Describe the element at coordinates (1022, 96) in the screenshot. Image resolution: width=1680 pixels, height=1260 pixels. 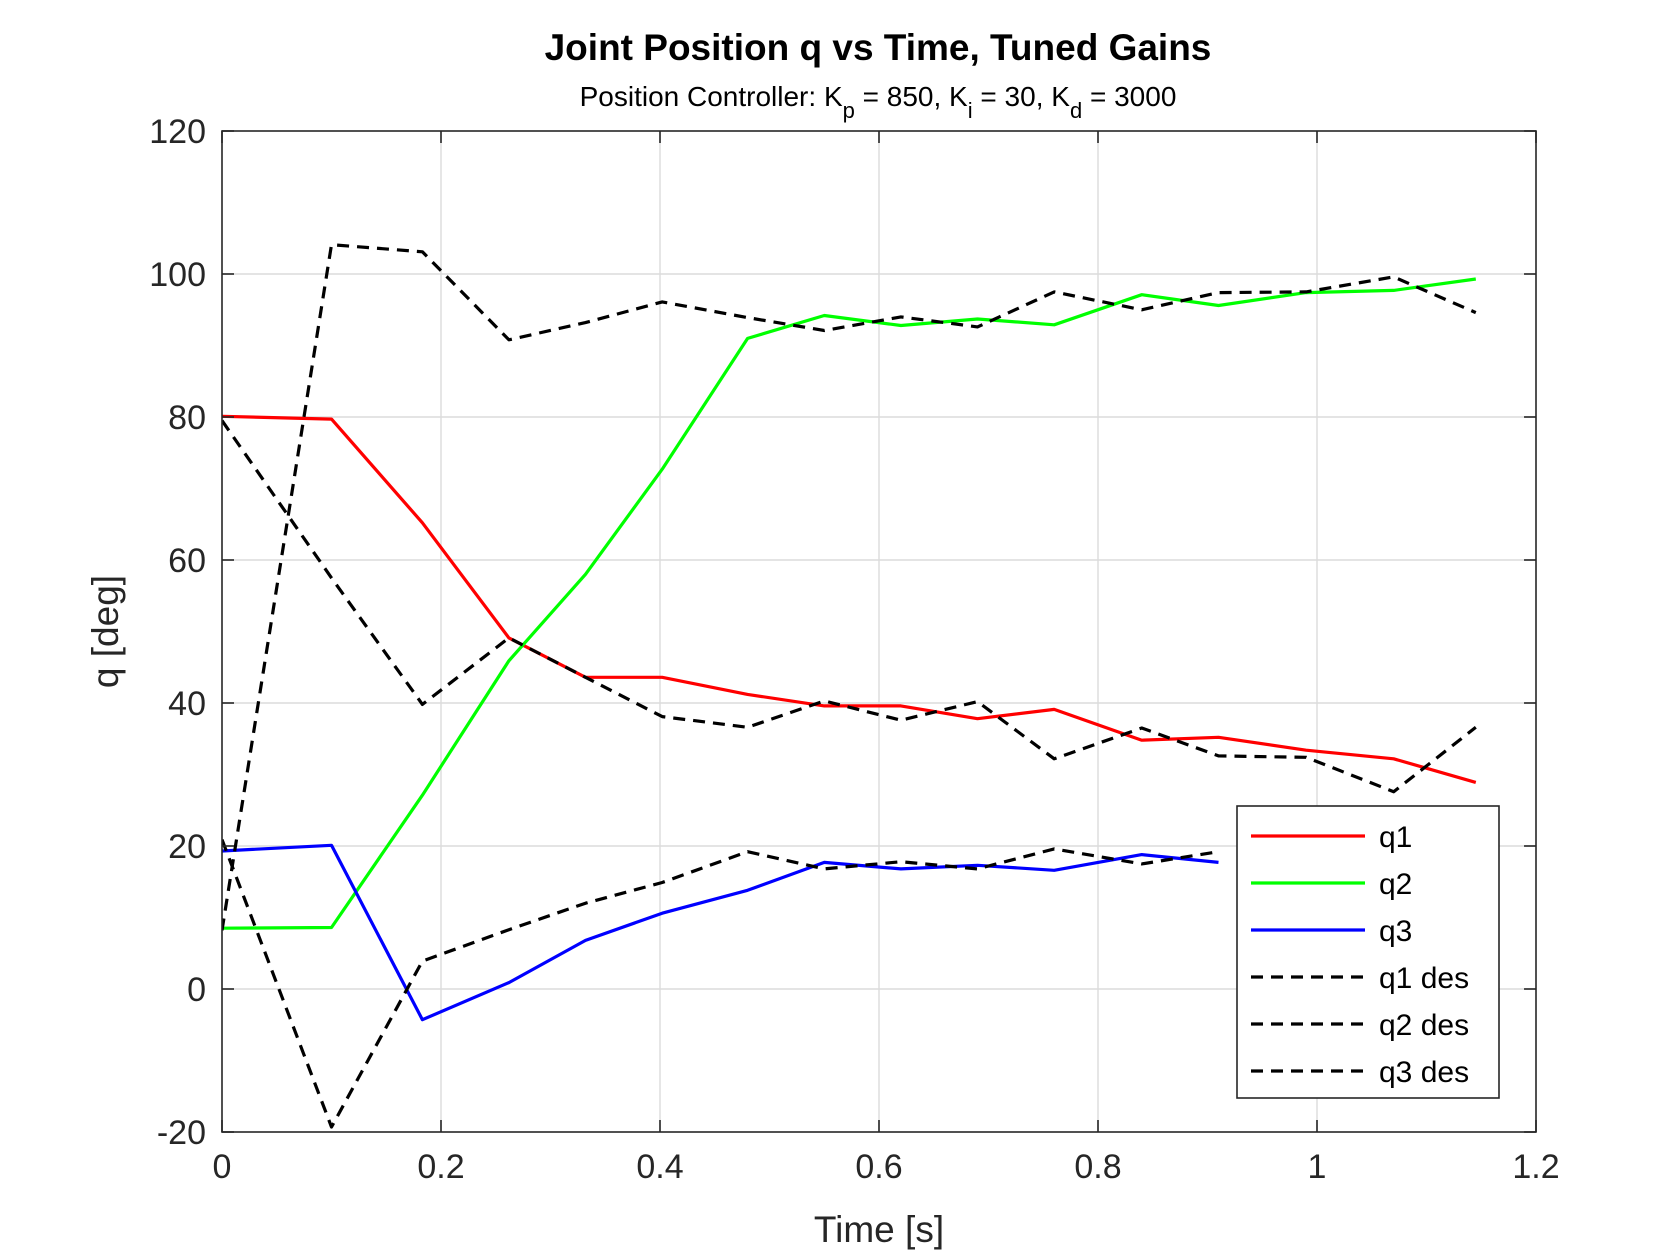
I see `subtitle-text: = 30, K` at that location.